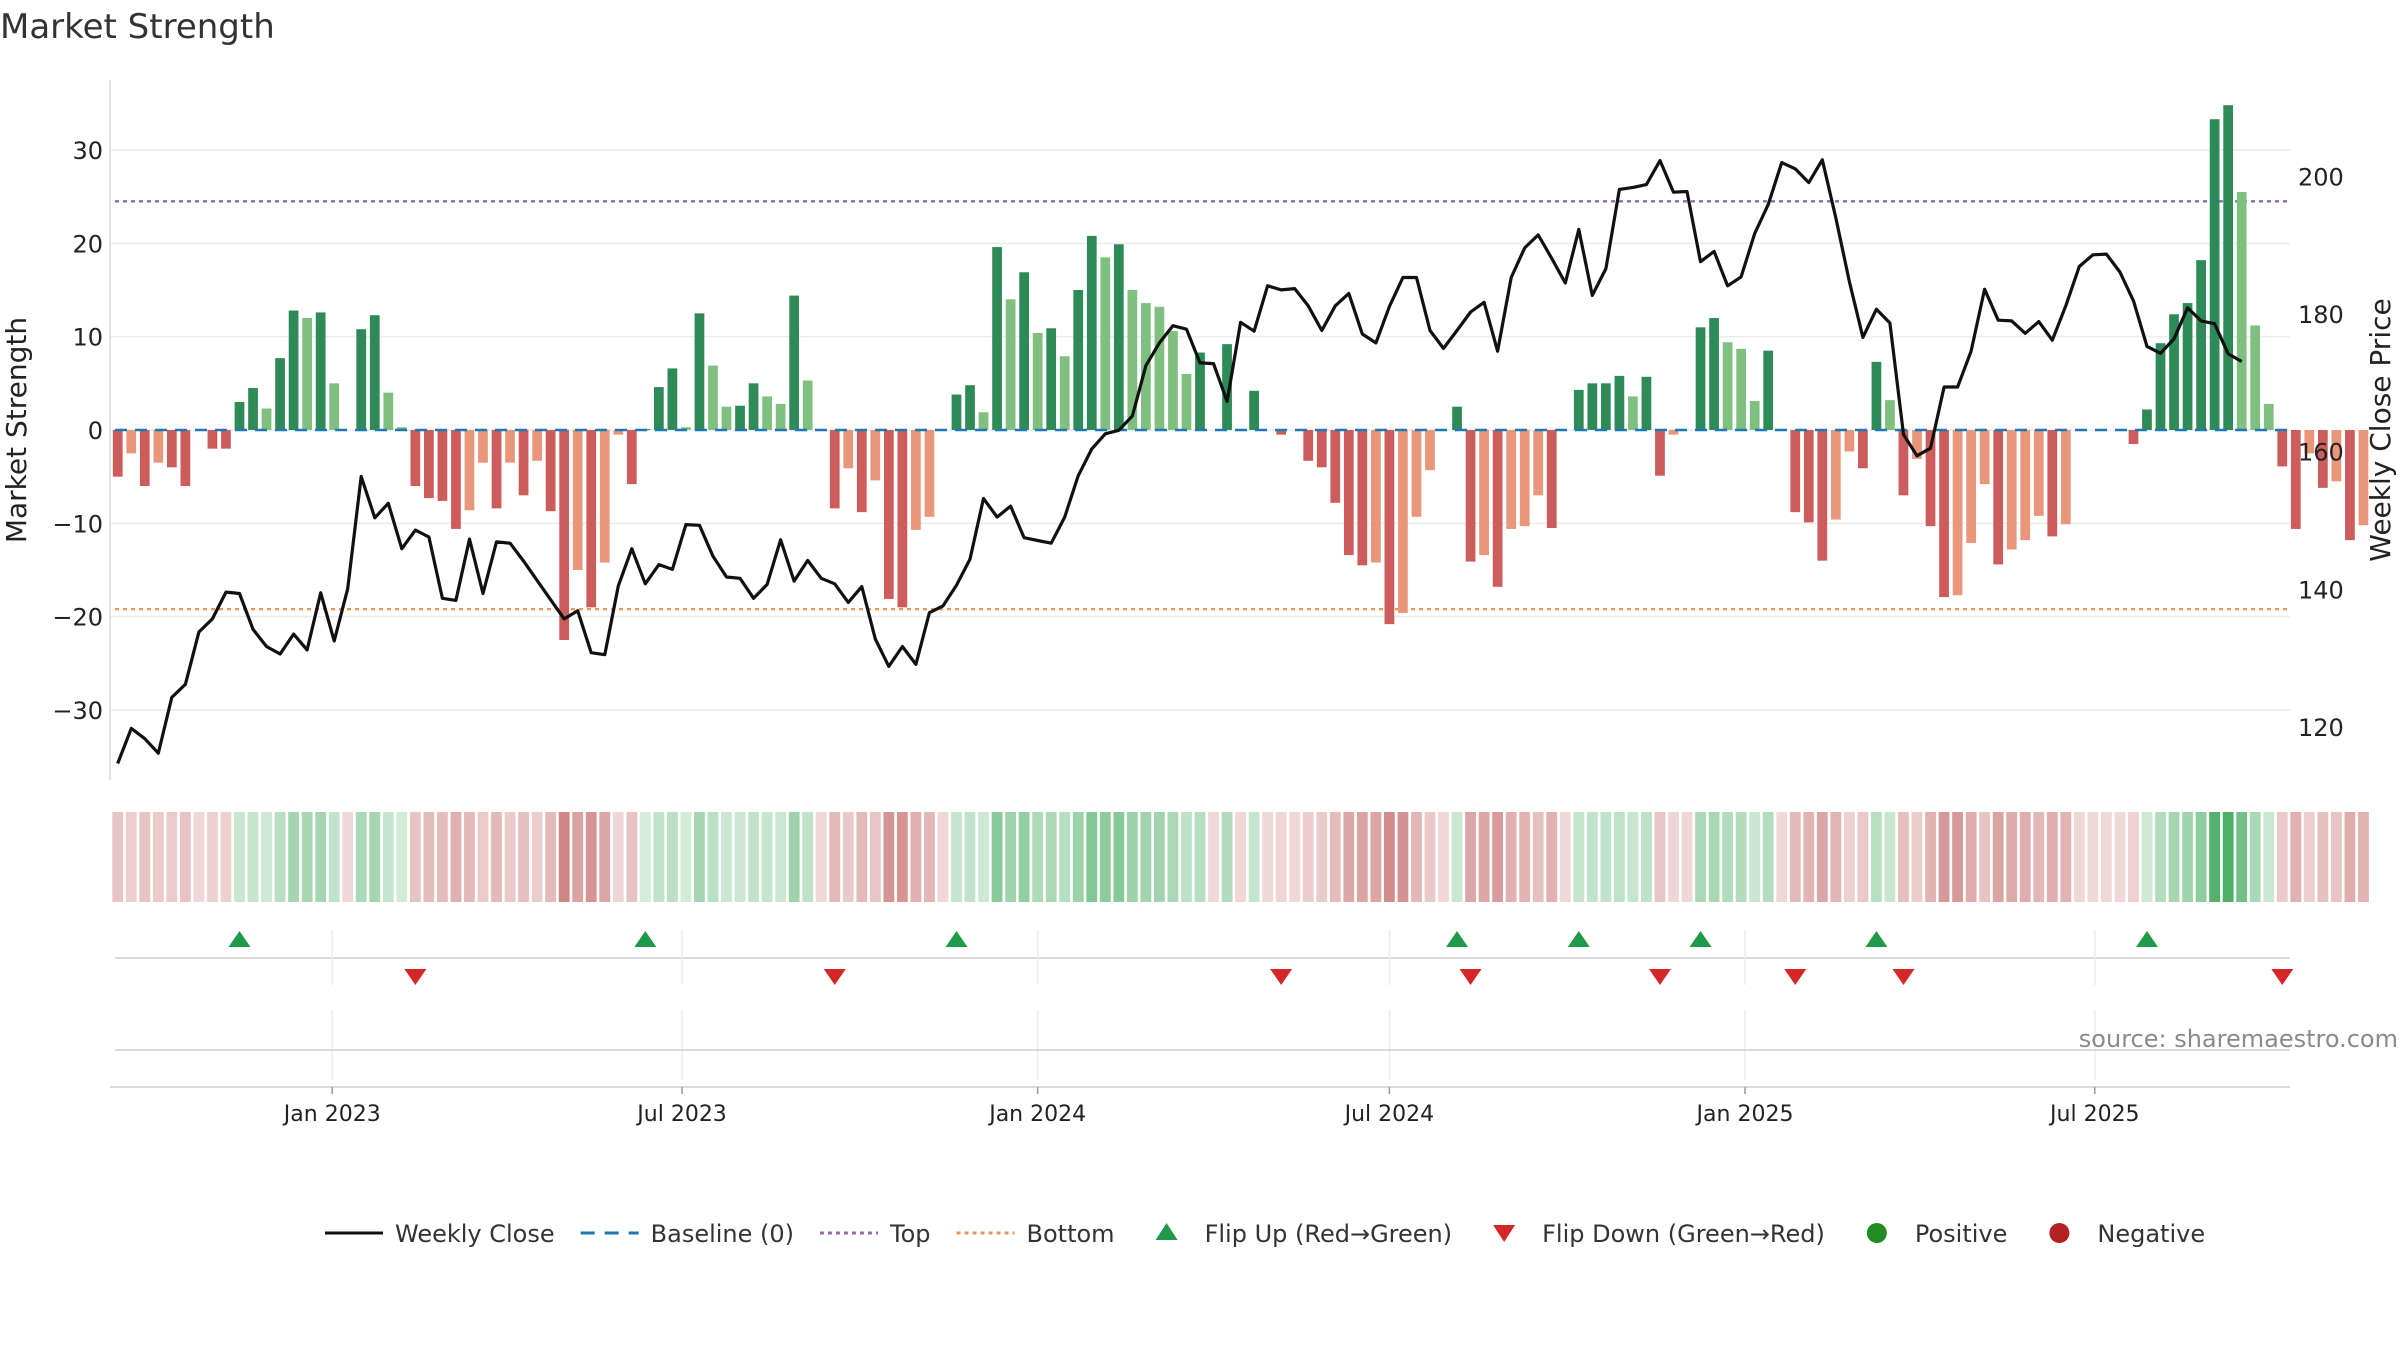  I want to click on y-tick-label-right: 120, so click(2321, 728).